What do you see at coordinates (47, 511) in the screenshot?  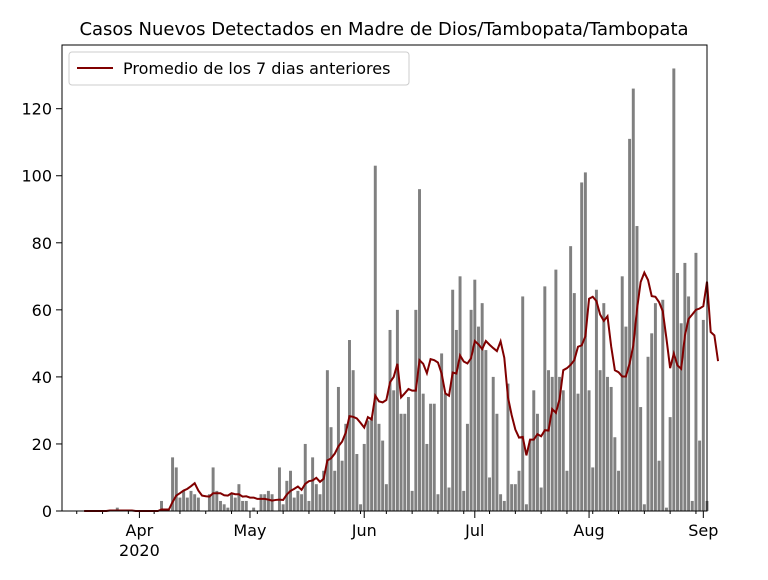 I see `y-tick-label: 0` at bounding box center [47, 511].